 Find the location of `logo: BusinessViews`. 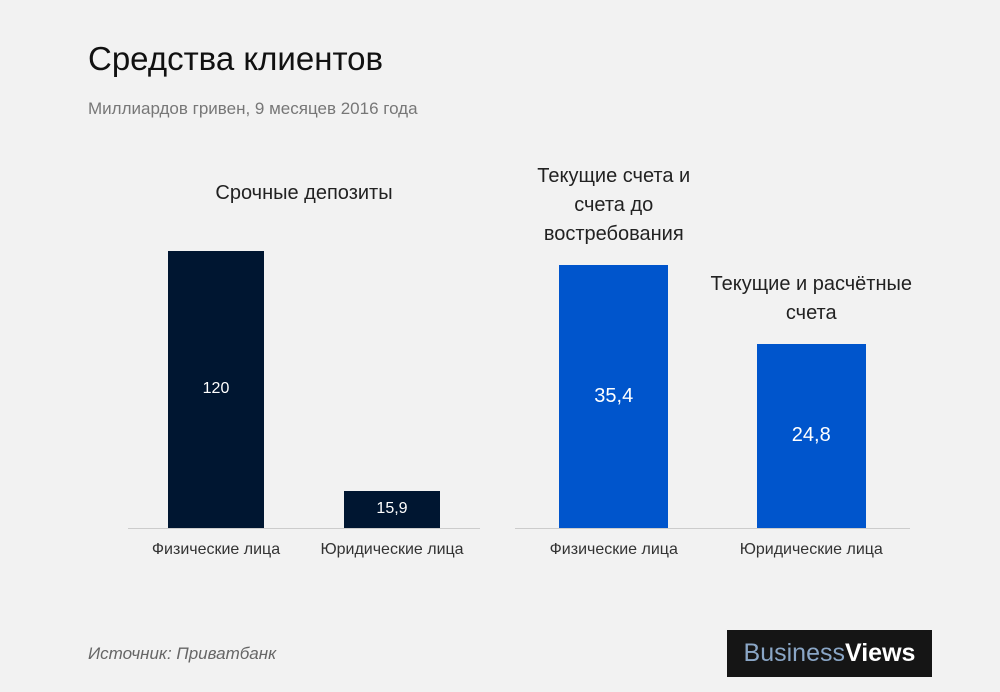

logo: BusinessViews is located at coordinates (829, 653).